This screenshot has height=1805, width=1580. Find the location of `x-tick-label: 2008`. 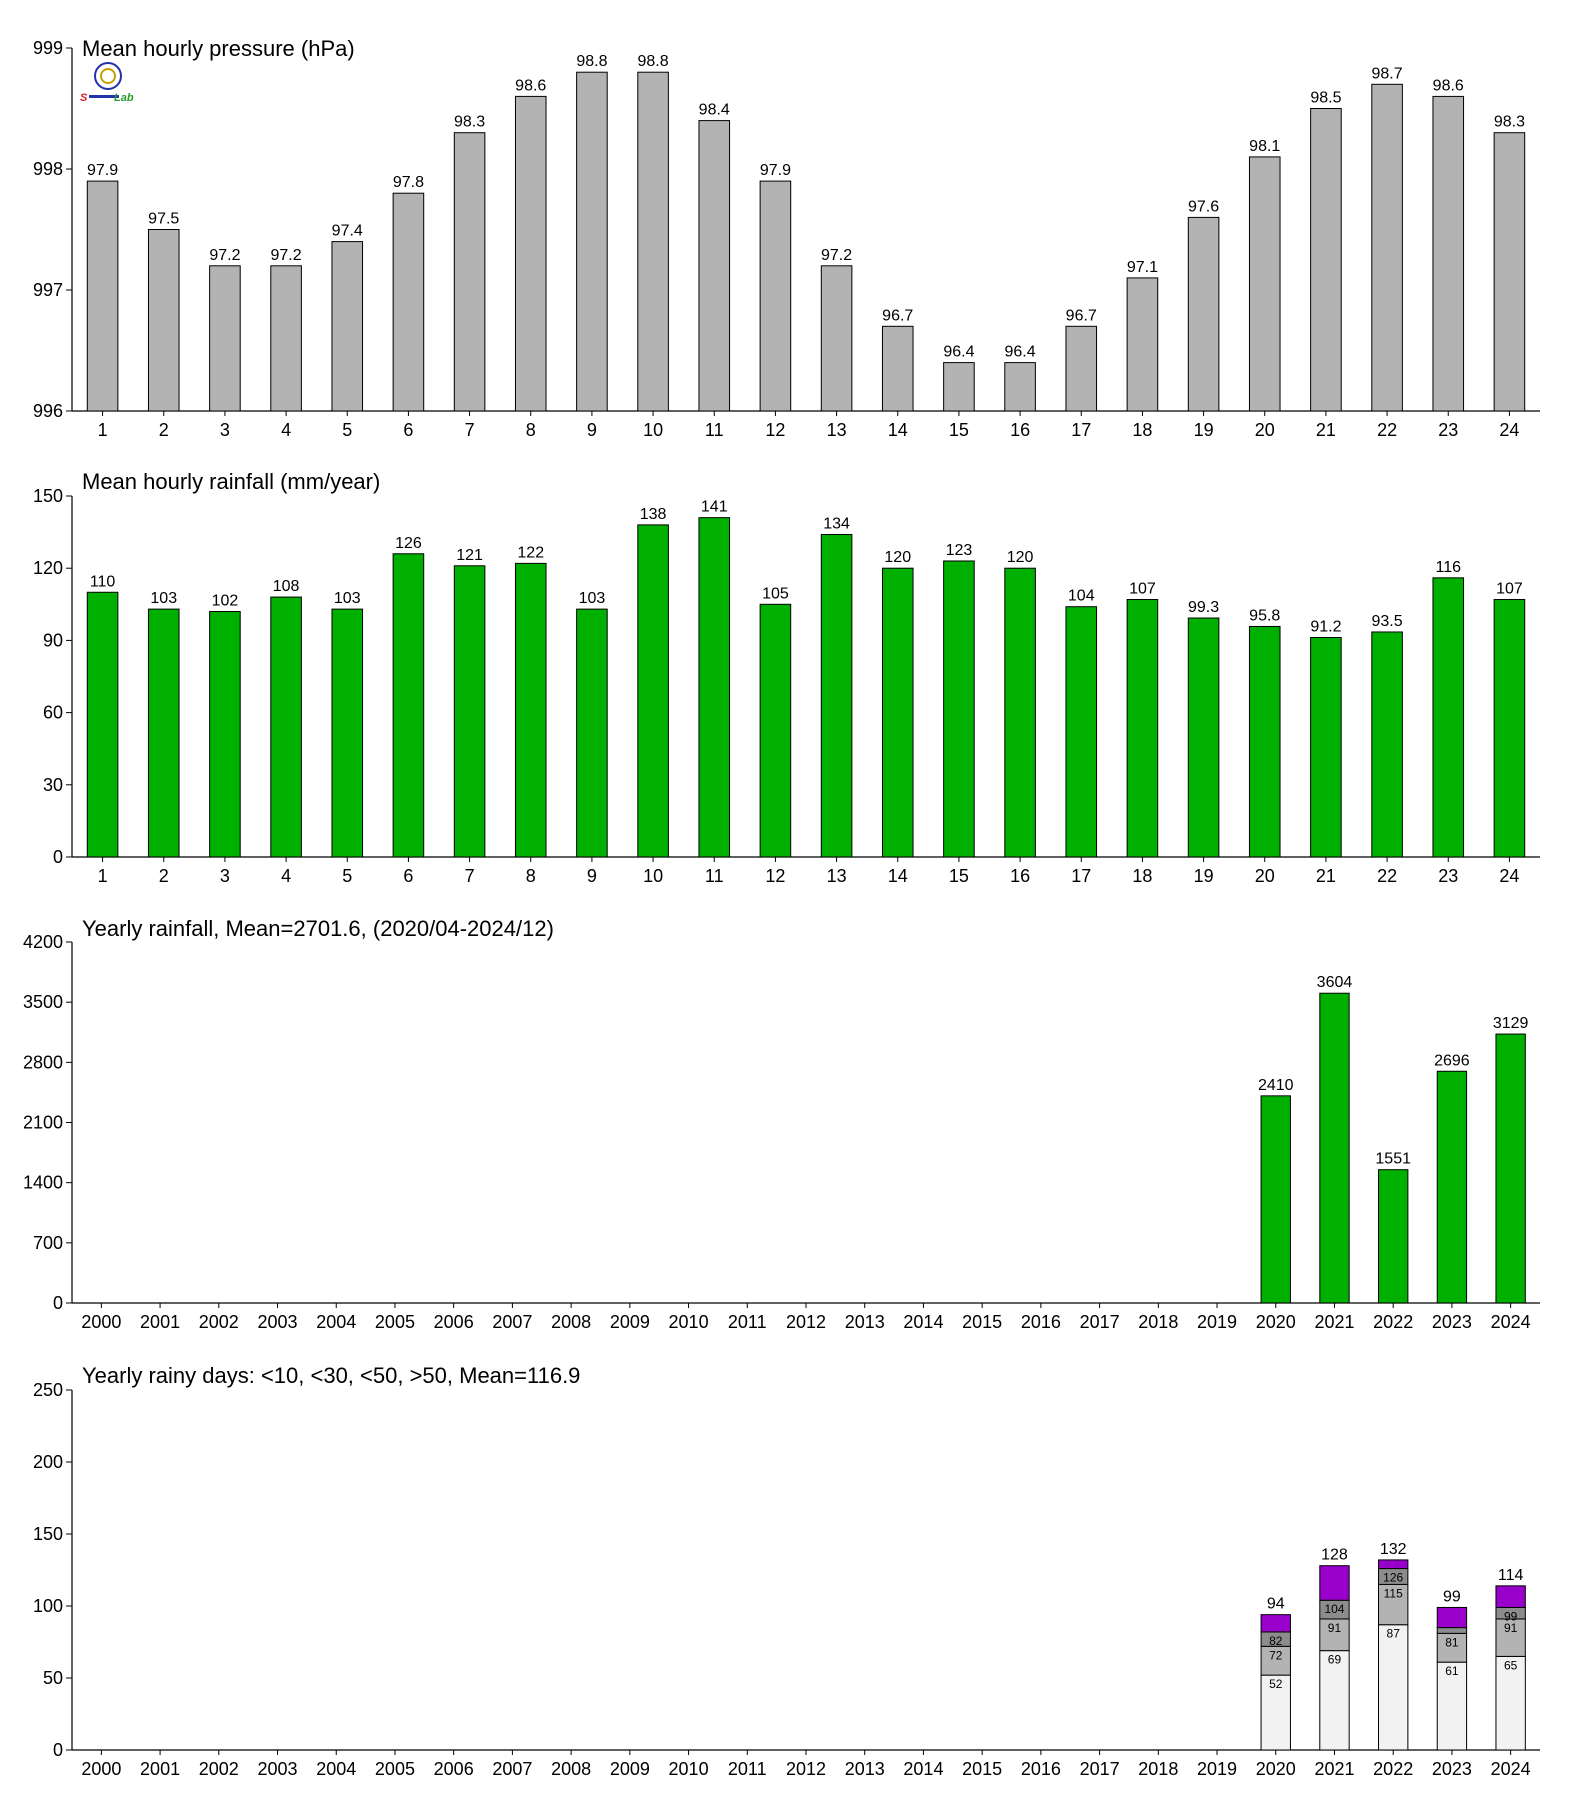

x-tick-label: 2008 is located at coordinates (571, 1769).